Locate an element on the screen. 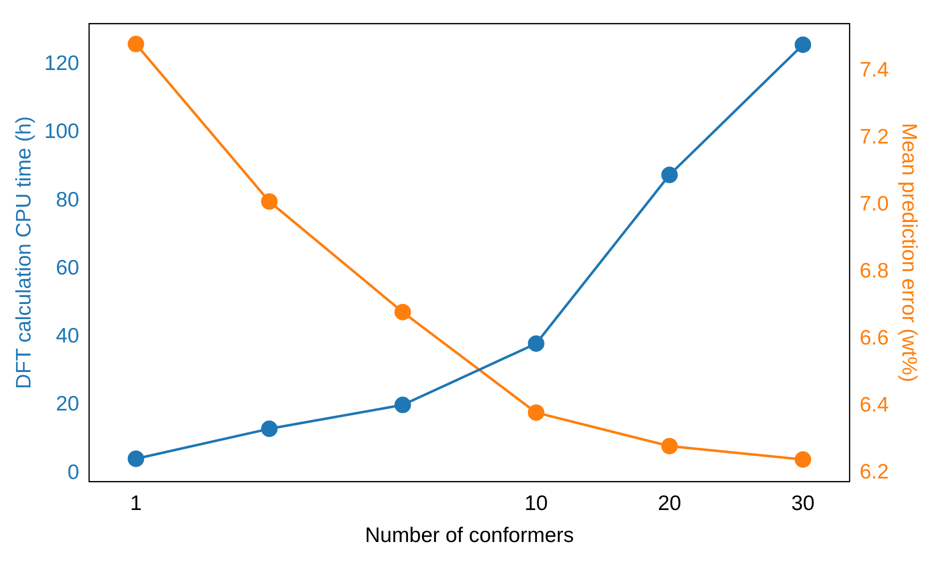  x-axis-title: Number of conformers is located at coordinates (469, 536).